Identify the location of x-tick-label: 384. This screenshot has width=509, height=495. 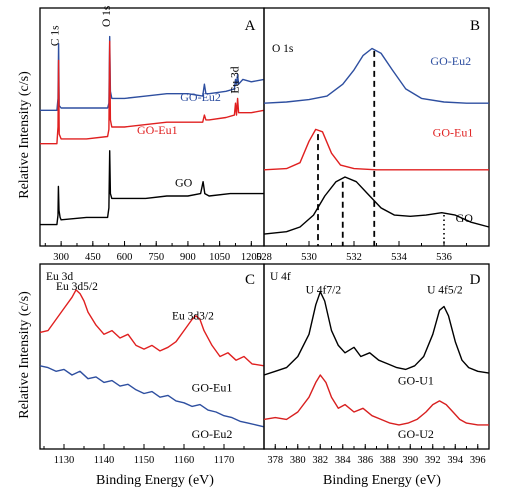
(343, 460).